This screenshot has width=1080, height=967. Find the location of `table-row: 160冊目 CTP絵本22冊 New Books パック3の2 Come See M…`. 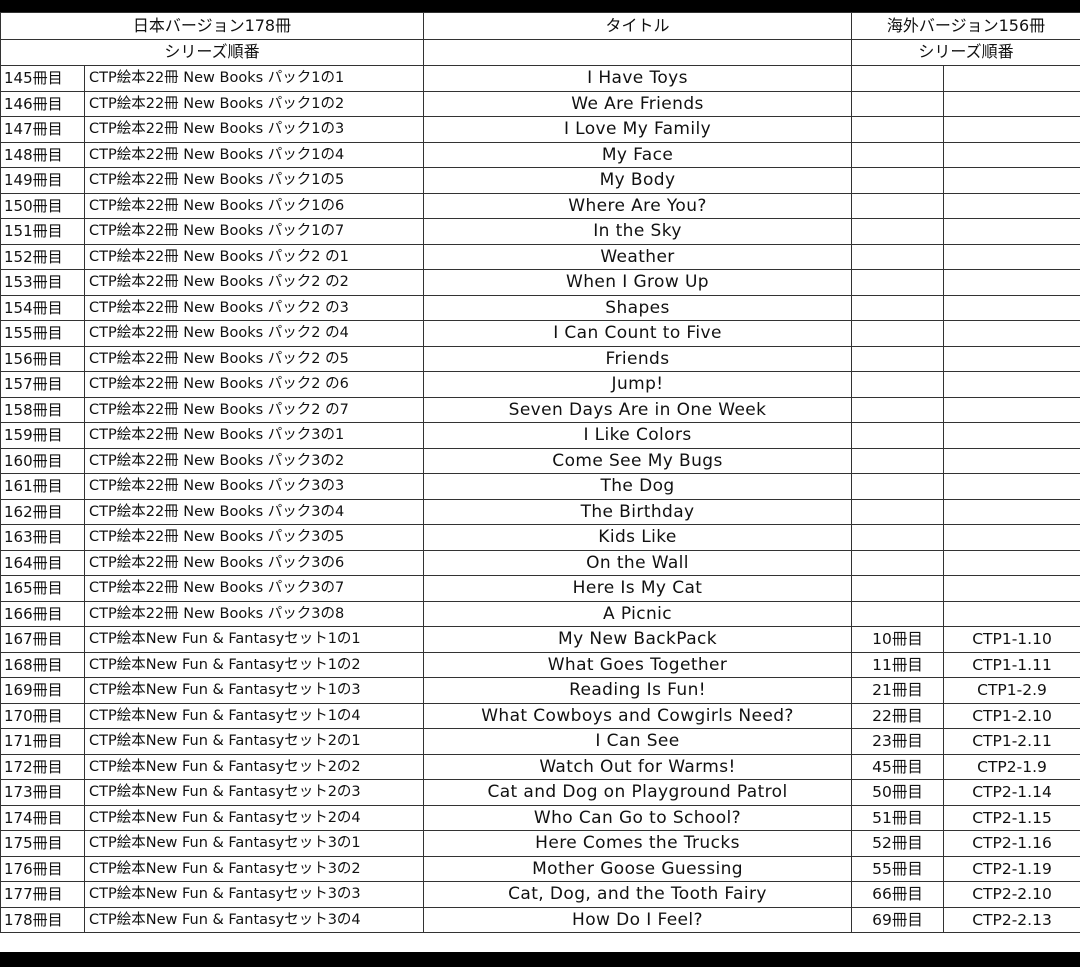

table-row: 160冊目 CTP絵本22冊 New Books パック3の2 Come See M… is located at coordinates (540, 460).